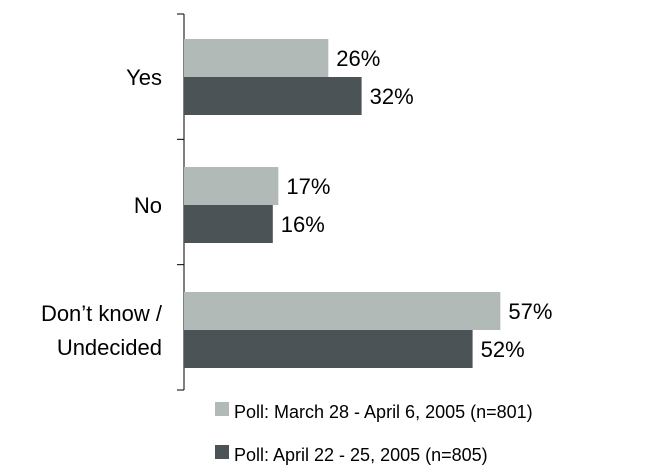  What do you see at coordinates (530, 311) in the screenshot?
I see `value-label: 57%` at bounding box center [530, 311].